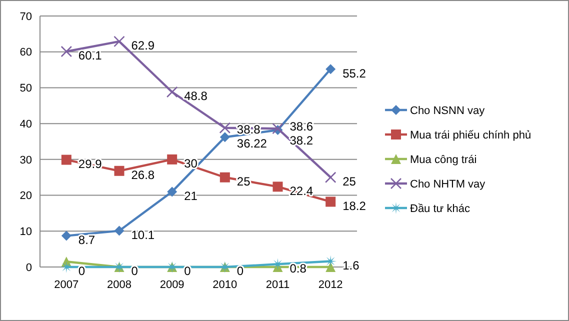 The height and width of the screenshot is (321, 569). What do you see at coordinates (448, 184) in the screenshot?
I see `legend-label: Cho NHTM vay` at bounding box center [448, 184].